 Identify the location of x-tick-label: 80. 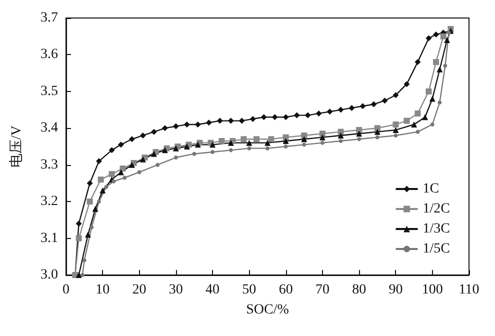
(359, 290).